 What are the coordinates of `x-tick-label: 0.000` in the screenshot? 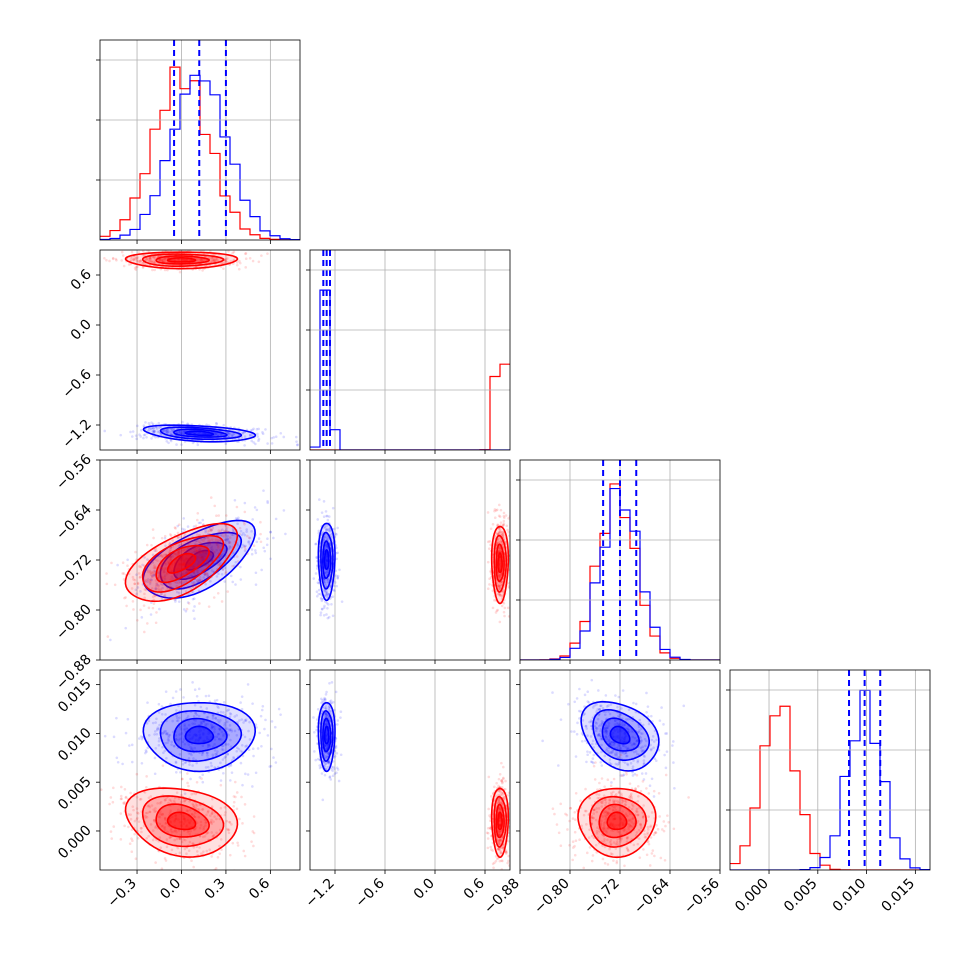 It's located at (752, 896).